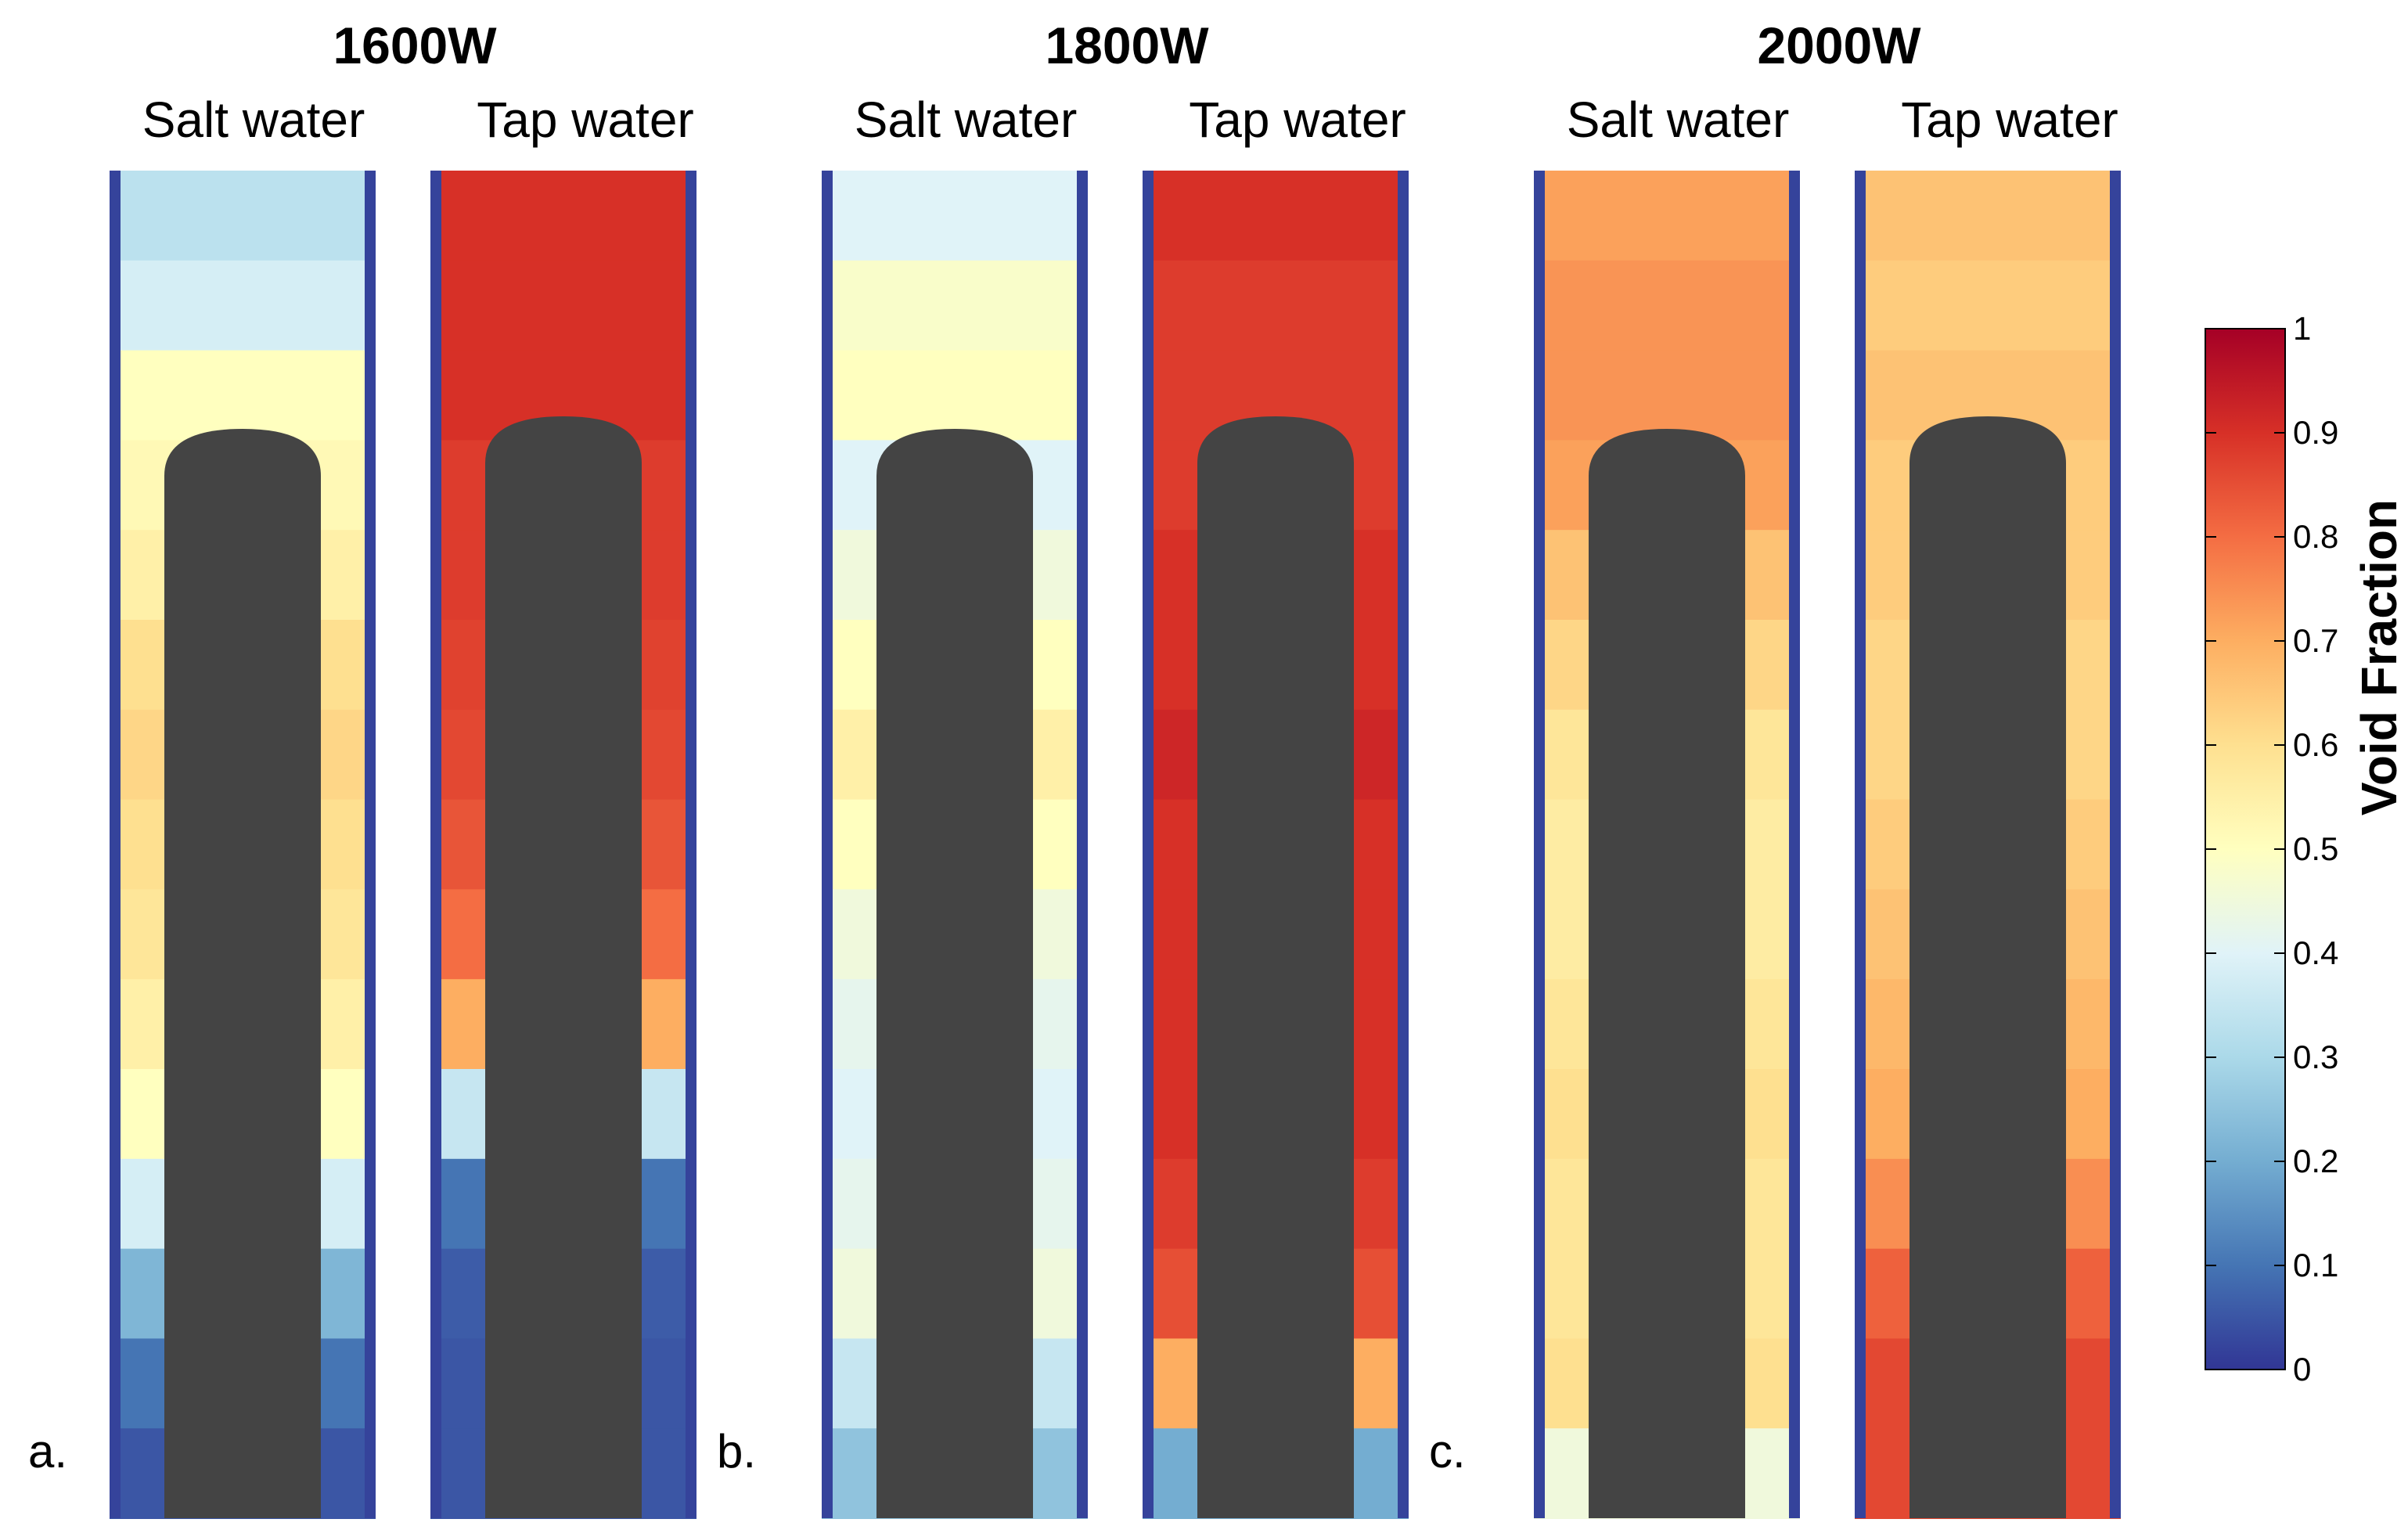 The height and width of the screenshot is (1537, 2408). Describe the element at coordinates (2010, 120) in the screenshot. I see `col-label-2000w-tap: Tap water` at that location.